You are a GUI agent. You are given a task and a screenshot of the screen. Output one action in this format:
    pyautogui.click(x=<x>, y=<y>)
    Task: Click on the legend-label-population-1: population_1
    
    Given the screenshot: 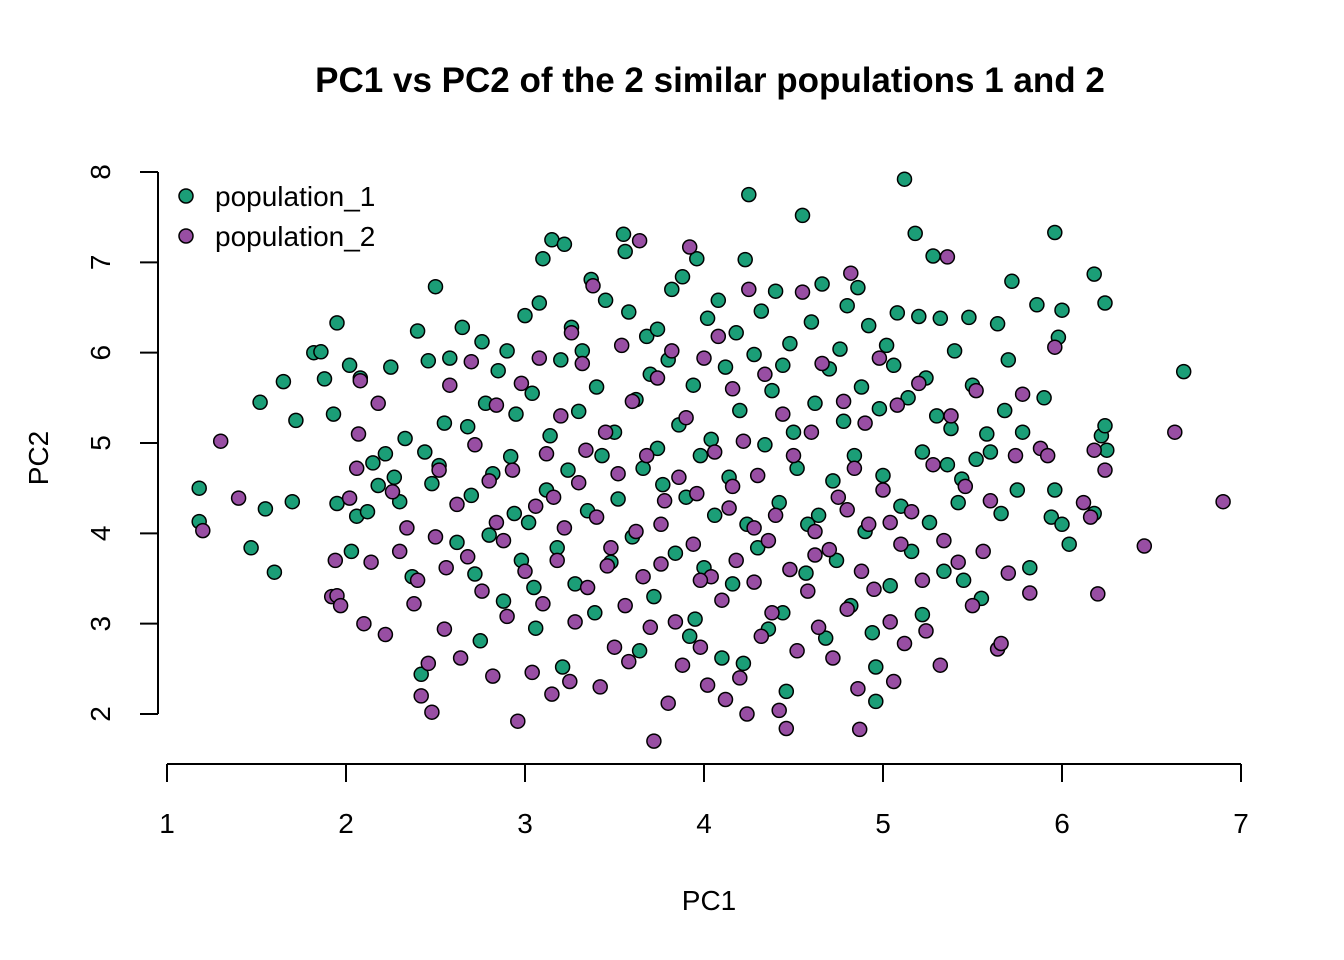 What is the action you would take?
    pyautogui.click(x=295, y=196)
    